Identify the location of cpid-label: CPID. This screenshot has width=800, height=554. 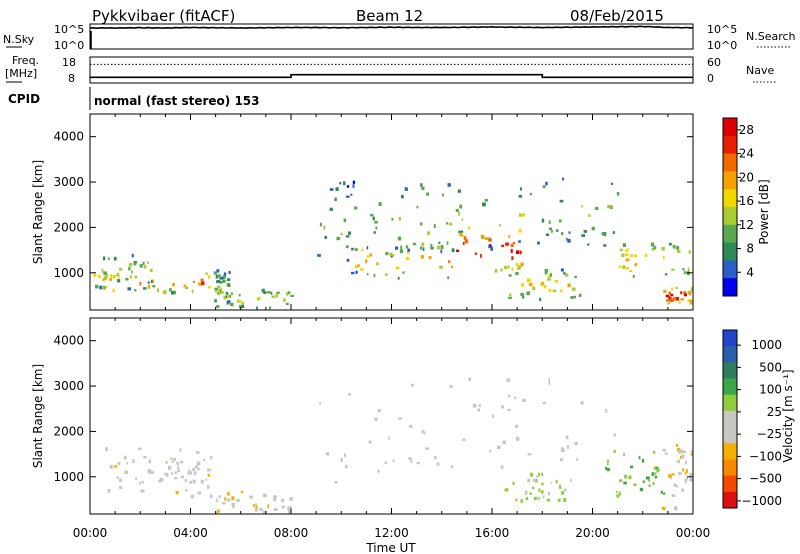
(24, 99).